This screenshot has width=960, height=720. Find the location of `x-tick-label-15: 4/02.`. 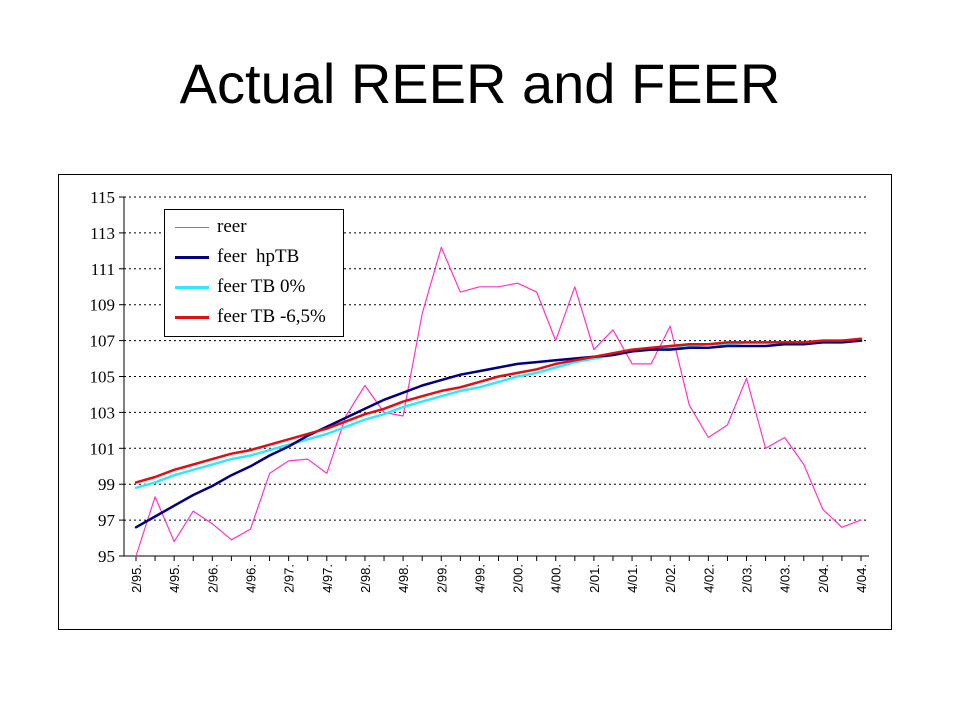

x-tick-label-15: 4/02. is located at coordinates (708, 578).